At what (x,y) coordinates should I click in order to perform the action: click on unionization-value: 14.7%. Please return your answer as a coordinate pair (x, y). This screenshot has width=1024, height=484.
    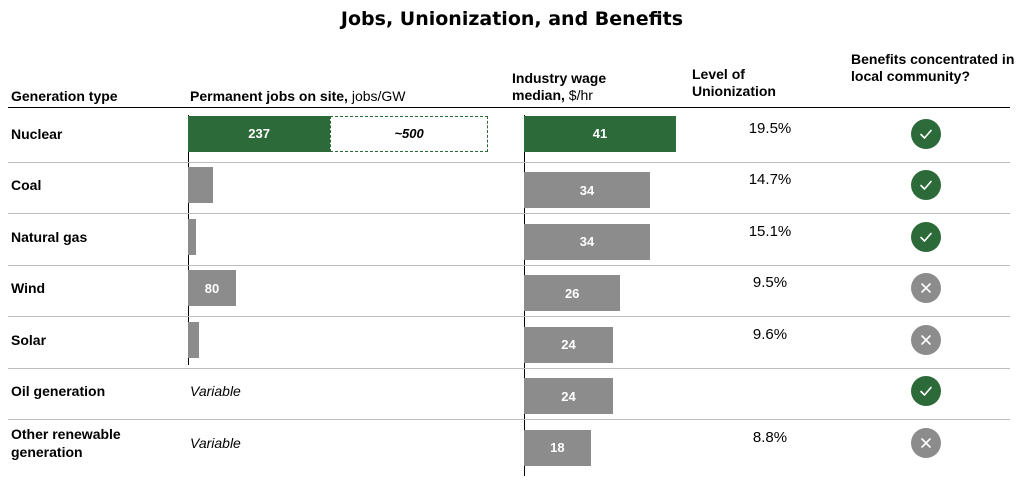
    Looking at the image, I should click on (770, 180).